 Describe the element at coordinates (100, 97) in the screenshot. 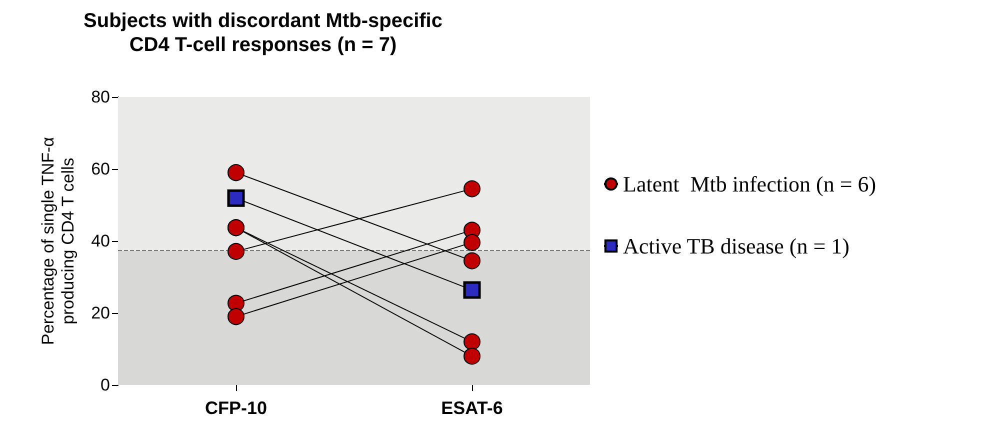

I see `y-tick-label: 80` at that location.